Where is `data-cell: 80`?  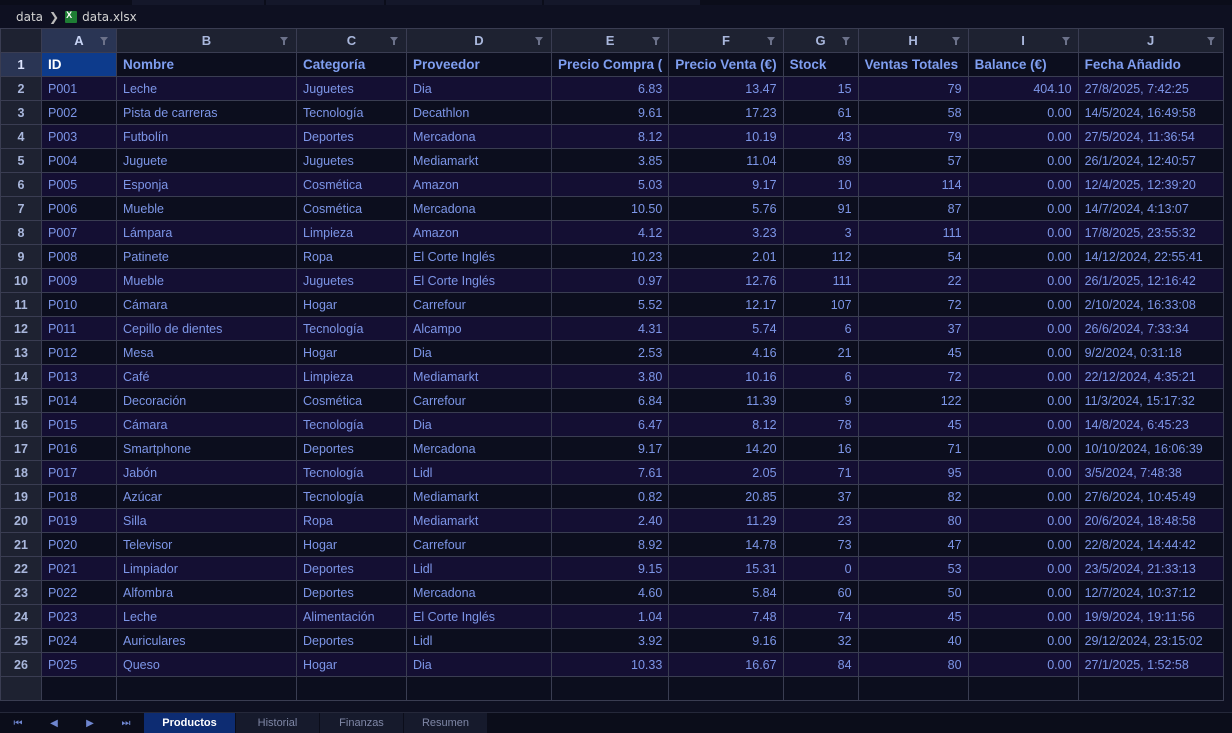 data-cell: 80 is located at coordinates (913, 664).